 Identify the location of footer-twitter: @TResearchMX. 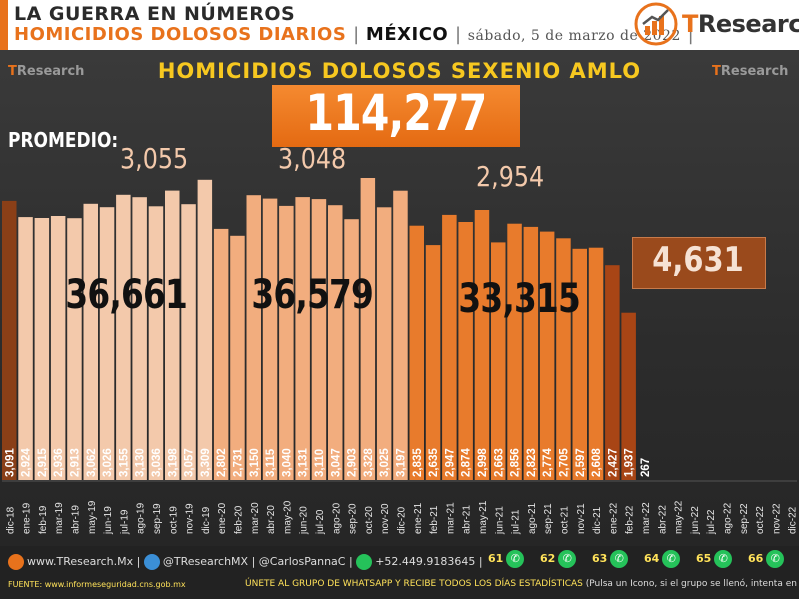
(205, 561).